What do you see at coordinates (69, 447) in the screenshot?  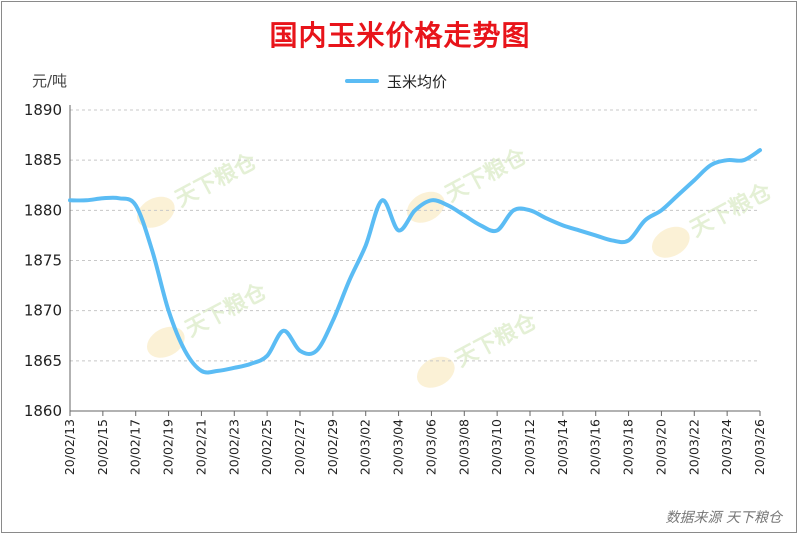 I see `x-tick-label: 20/02/13` at bounding box center [69, 447].